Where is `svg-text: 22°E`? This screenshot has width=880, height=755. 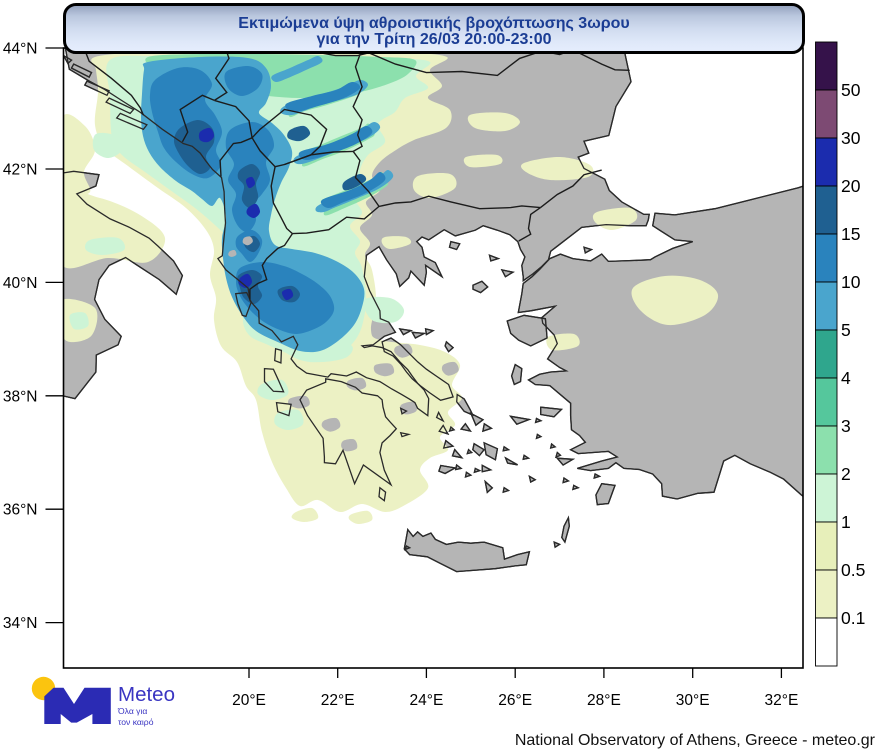 svg-text: 22°E is located at coordinates (338, 700).